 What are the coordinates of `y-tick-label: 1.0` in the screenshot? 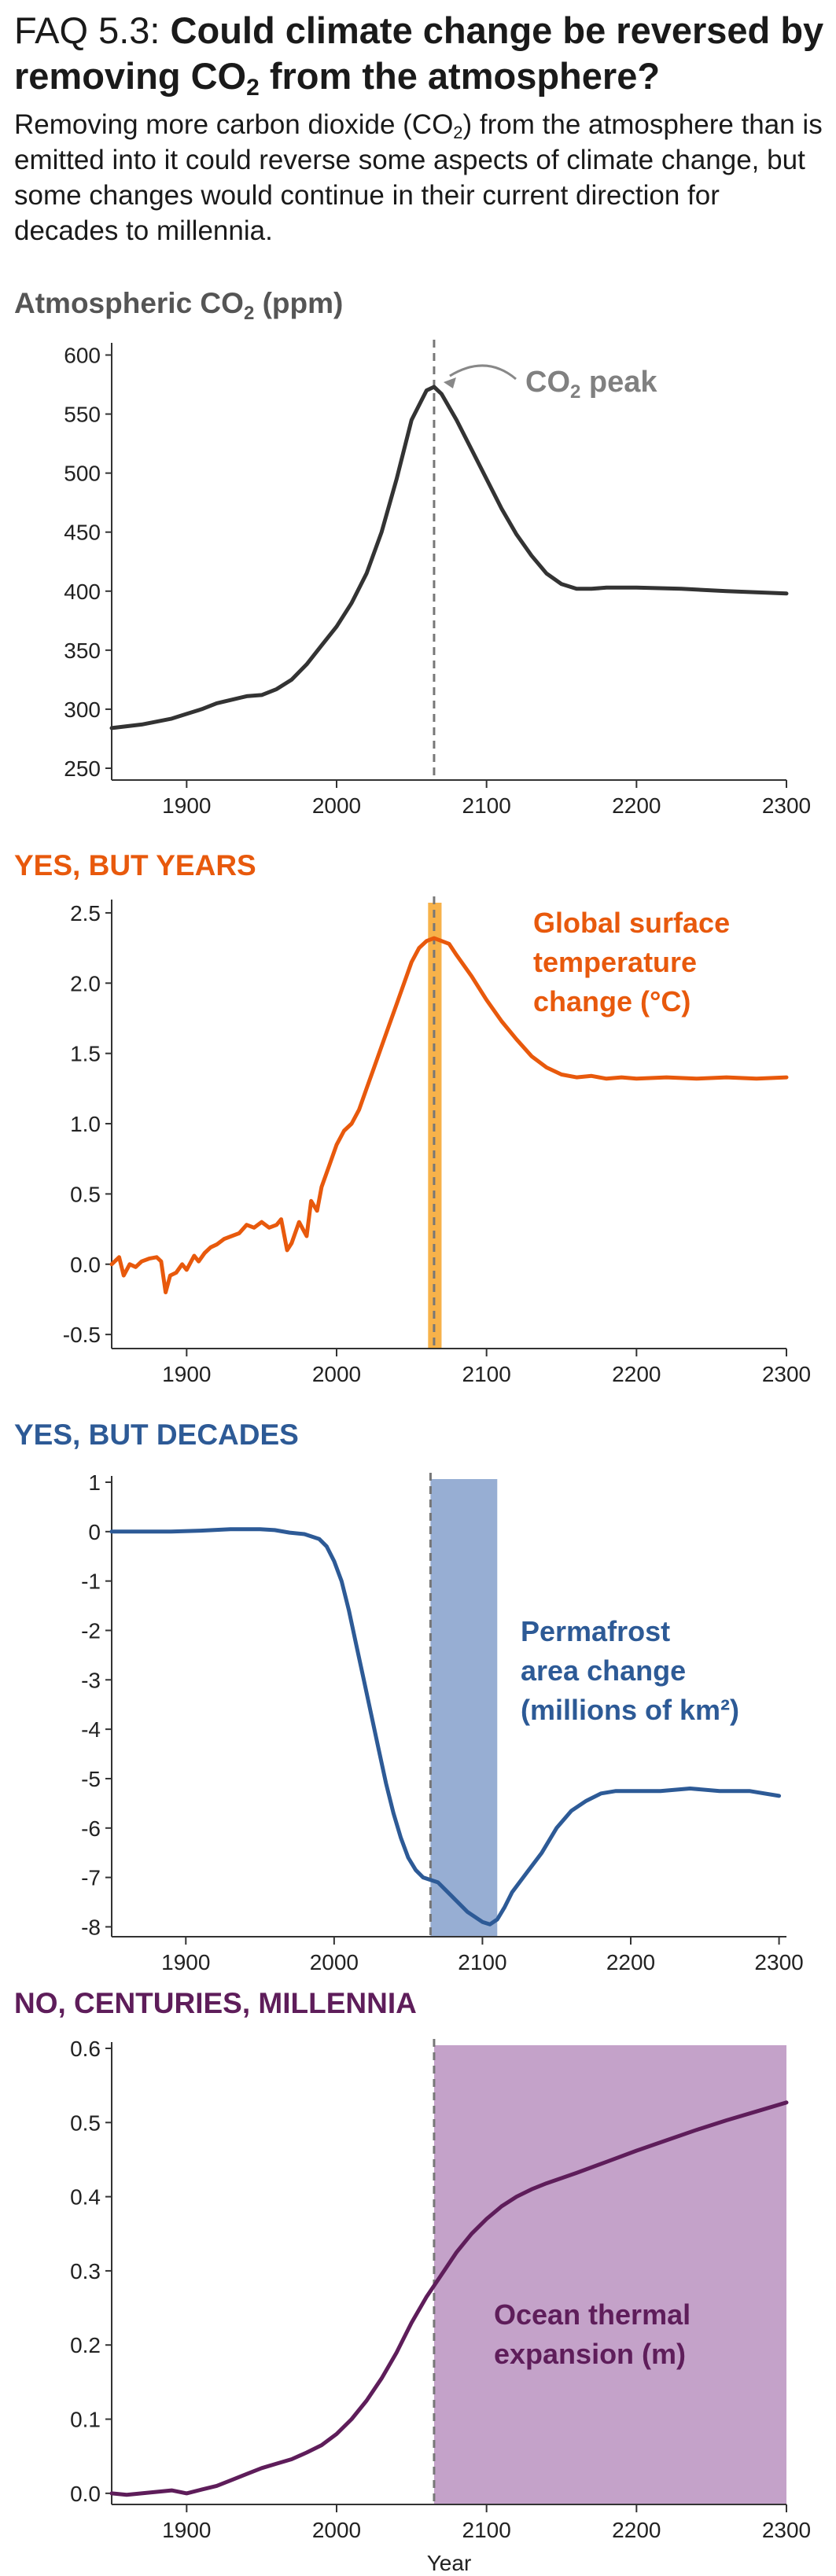 It's located at (85, 1124).